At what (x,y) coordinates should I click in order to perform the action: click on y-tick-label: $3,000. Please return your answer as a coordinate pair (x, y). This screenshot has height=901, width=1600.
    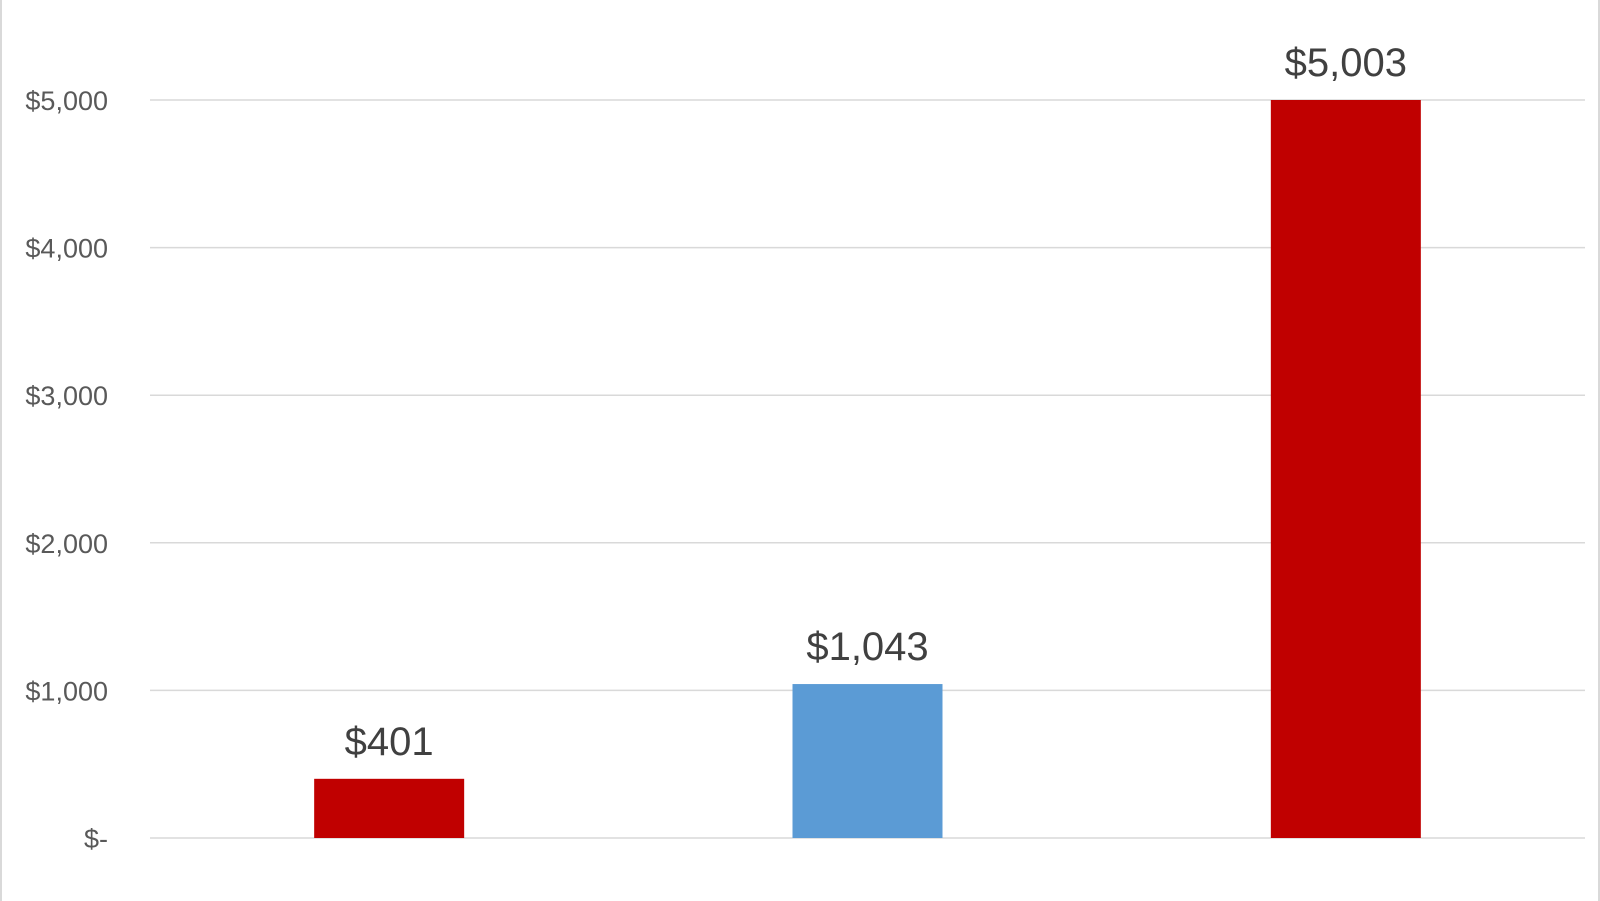
    Looking at the image, I should click on (66, 396).